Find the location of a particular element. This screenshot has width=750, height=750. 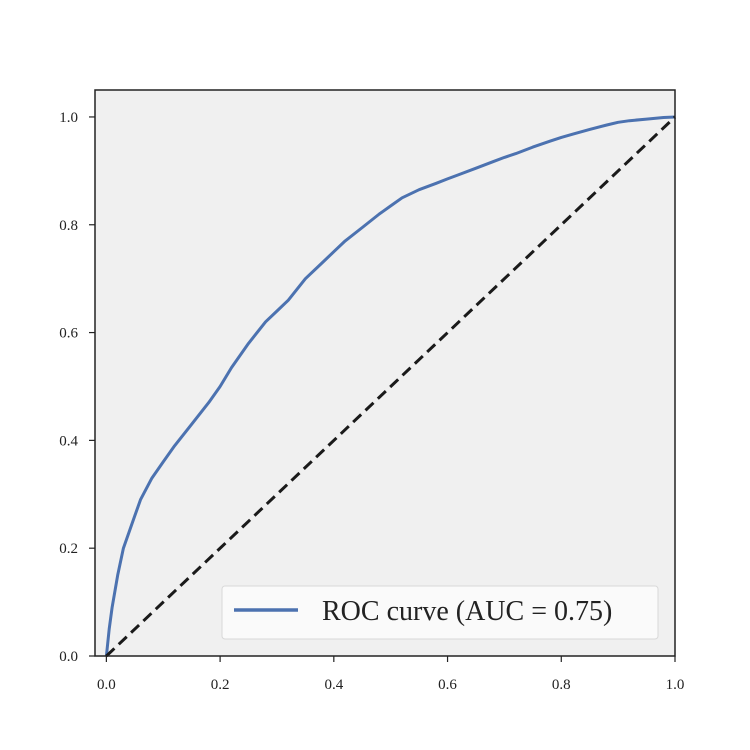

legend-box is located at coordinates (440, 612).